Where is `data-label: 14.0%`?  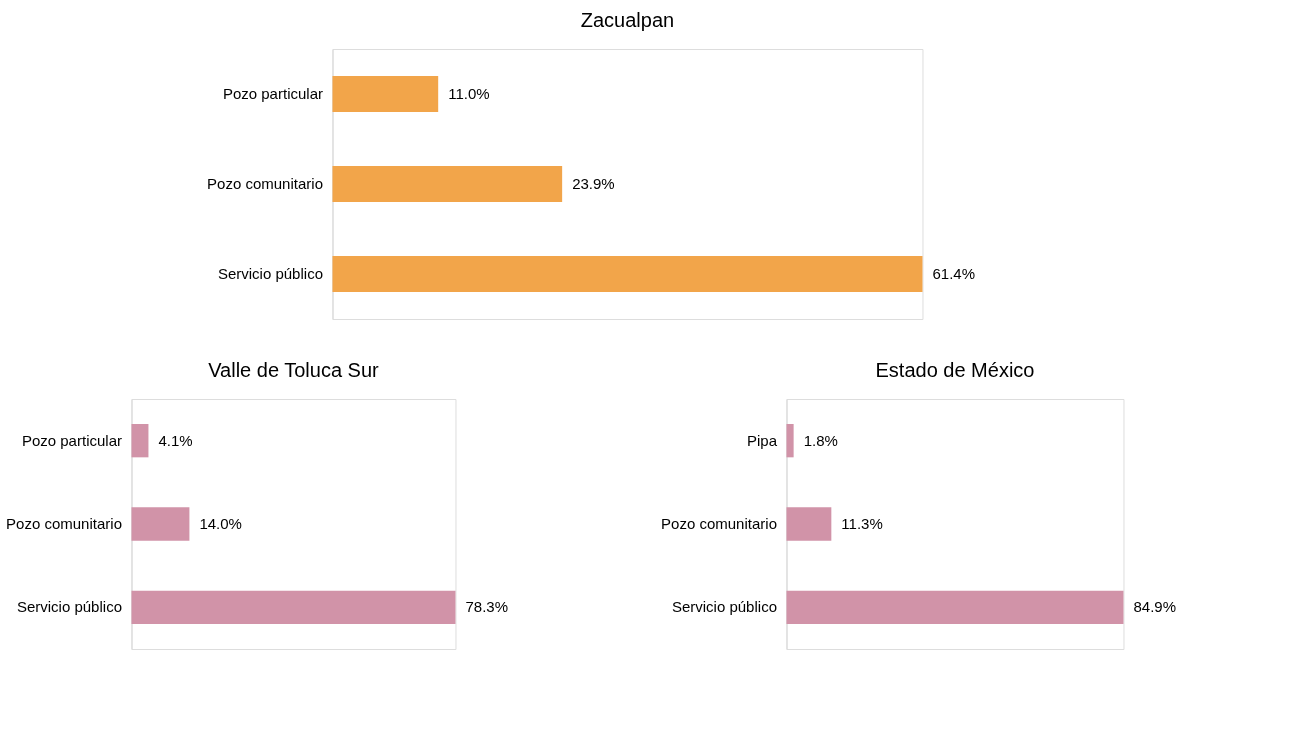 data-label: 14.0% is located at coordinates (220, 523).